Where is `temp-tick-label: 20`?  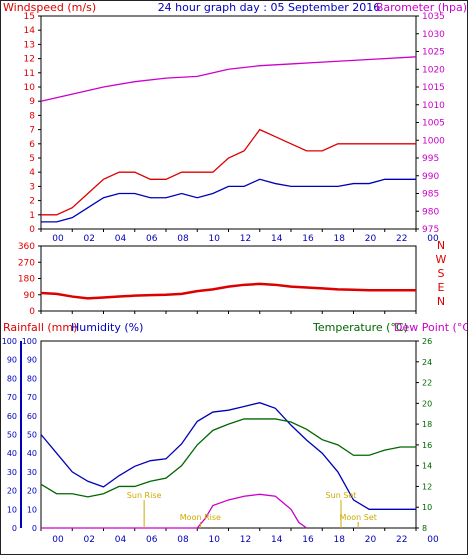
temp-tick-label: 20 is located at coordinates (427, 403).